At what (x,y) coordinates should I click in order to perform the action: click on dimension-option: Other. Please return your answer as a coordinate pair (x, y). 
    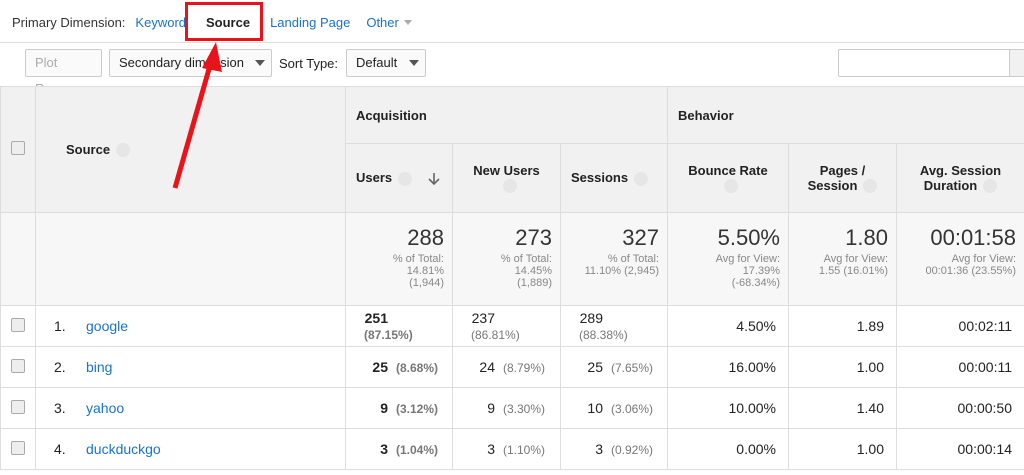
    Looking at the image, I should click on (390, 22).